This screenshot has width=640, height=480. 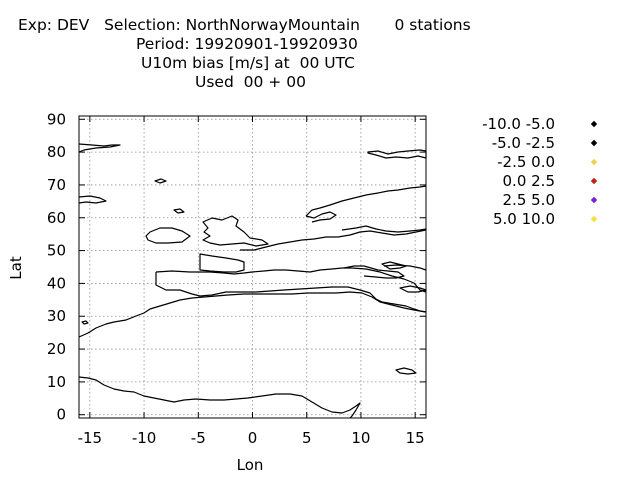 I want to click on y-tick-label: 80, so click(x=56, y=152).